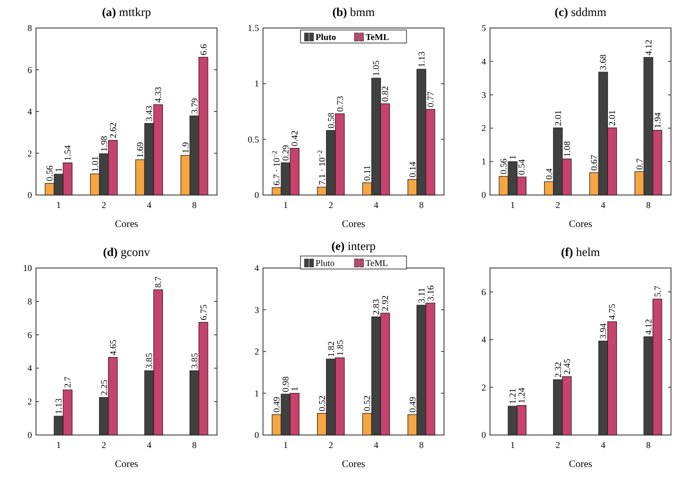 The height and width of the screenshot is (479, 681). I want to click on data-label: 0.29, so click(285, 152).